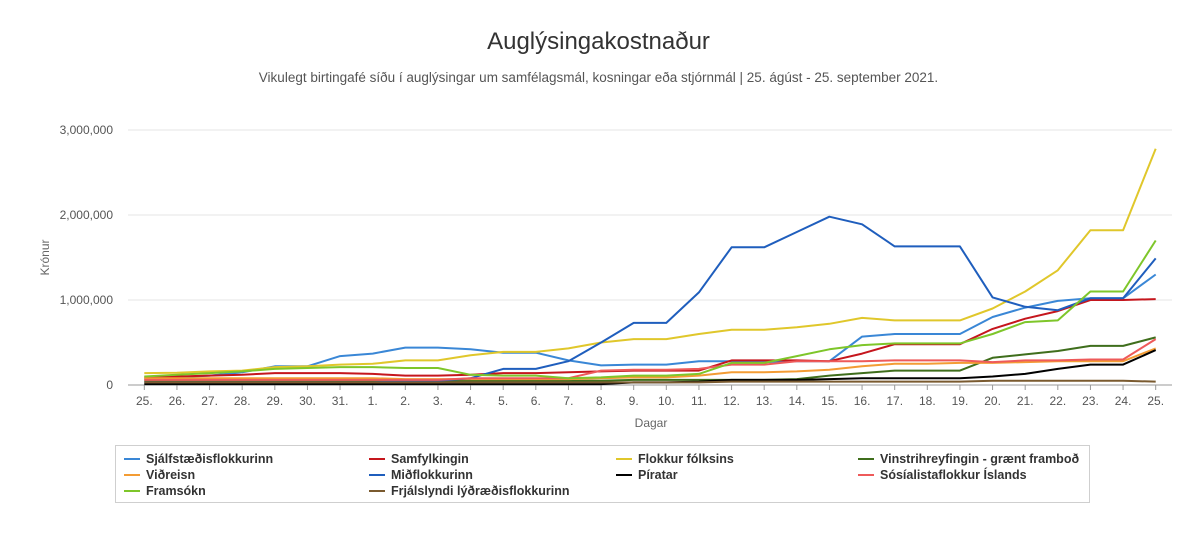 The image size is (1197, 540). What do you see at coordinates (87, 215) in the screenshot?
I see `y-tick-label: 2,000,000` at bounding box center [87, 215].